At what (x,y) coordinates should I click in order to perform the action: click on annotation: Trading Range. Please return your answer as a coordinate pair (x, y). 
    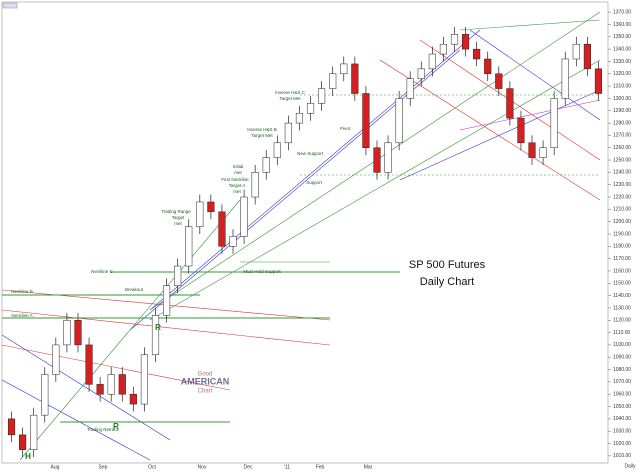
    Looking at the image, I should click on (176, 211).